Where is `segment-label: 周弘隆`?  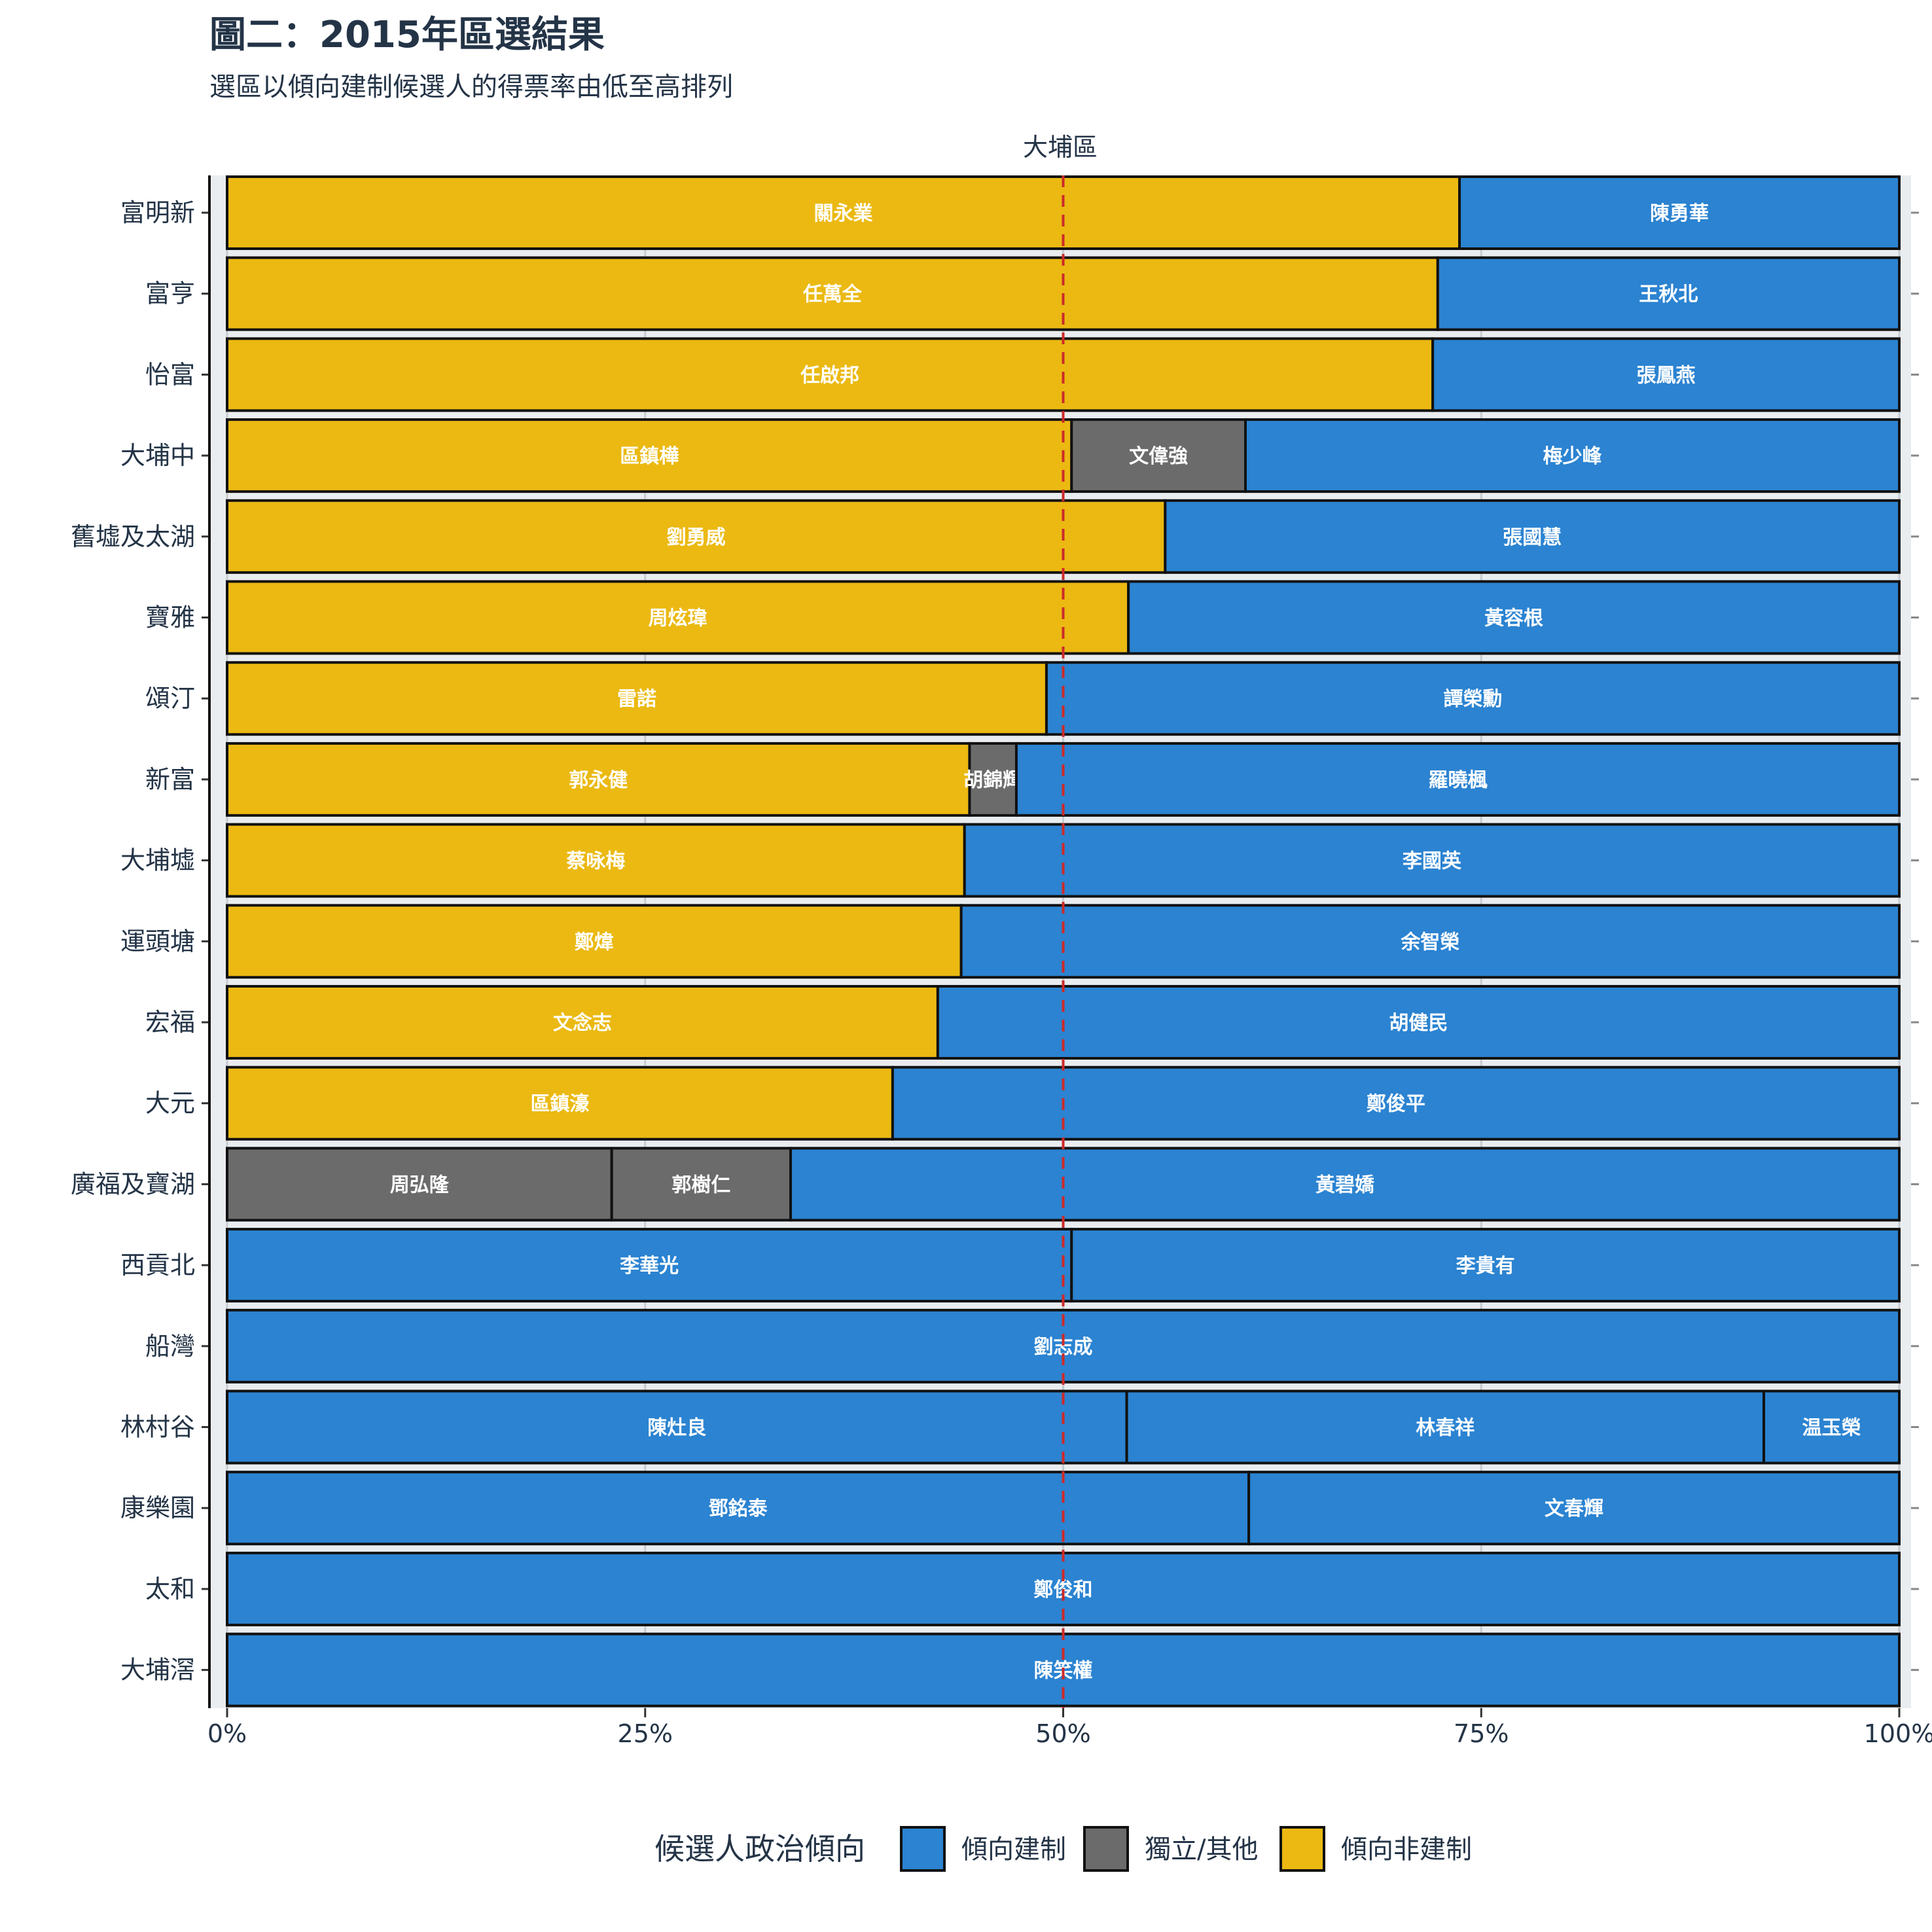 segment-label: 周弘隆 is located at coordinates (420, 1184).